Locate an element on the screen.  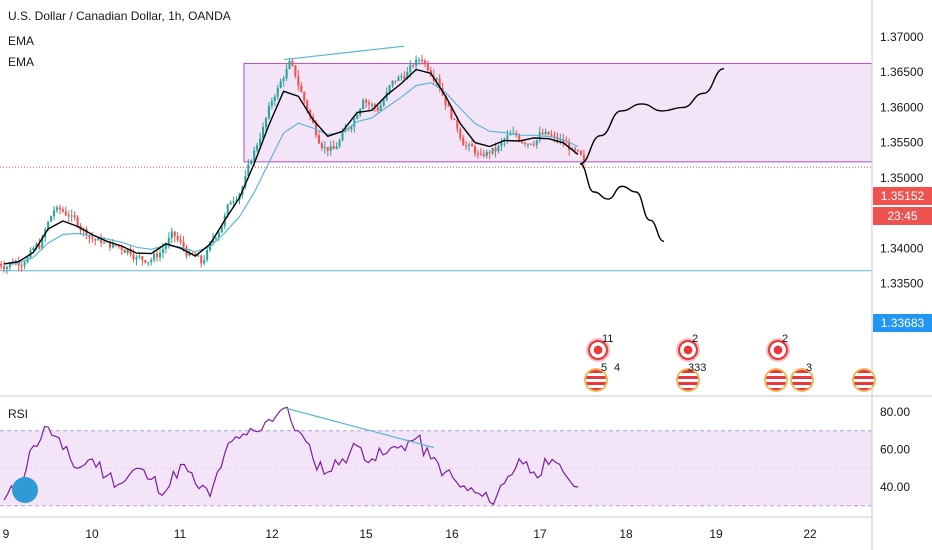
event-count: 2 is located at coordinates (785, 339).